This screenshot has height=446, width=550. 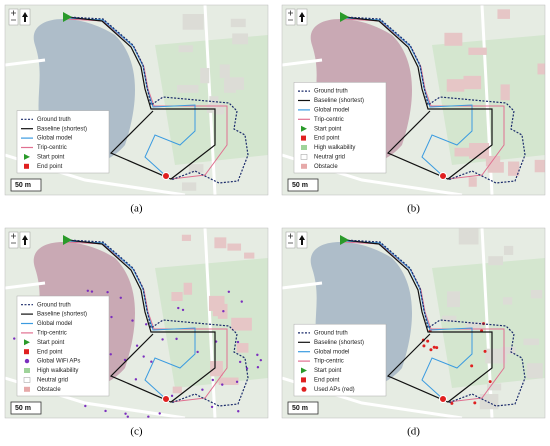 What do you see at coordinates (334, 148) in the screenshot?
I see `legend-label: High walkability` at bounding box center [334, 148].